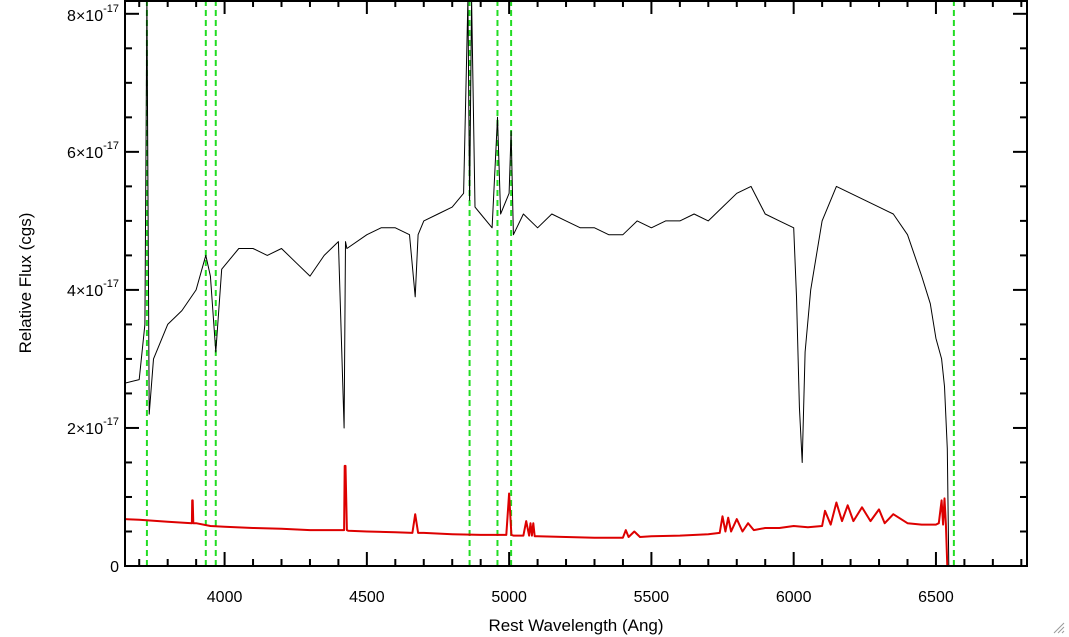  What do you see at coordinates (225, 597) in the screenshot?
I see `x-tick-label: 4000` at bounding box center [225, 597].